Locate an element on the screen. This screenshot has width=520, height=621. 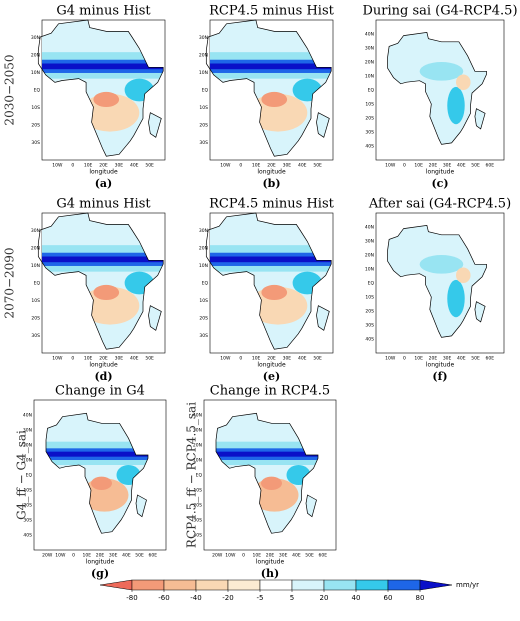
panel-title: RCP4.5 minus Hist is located at coordinates (271, 204).